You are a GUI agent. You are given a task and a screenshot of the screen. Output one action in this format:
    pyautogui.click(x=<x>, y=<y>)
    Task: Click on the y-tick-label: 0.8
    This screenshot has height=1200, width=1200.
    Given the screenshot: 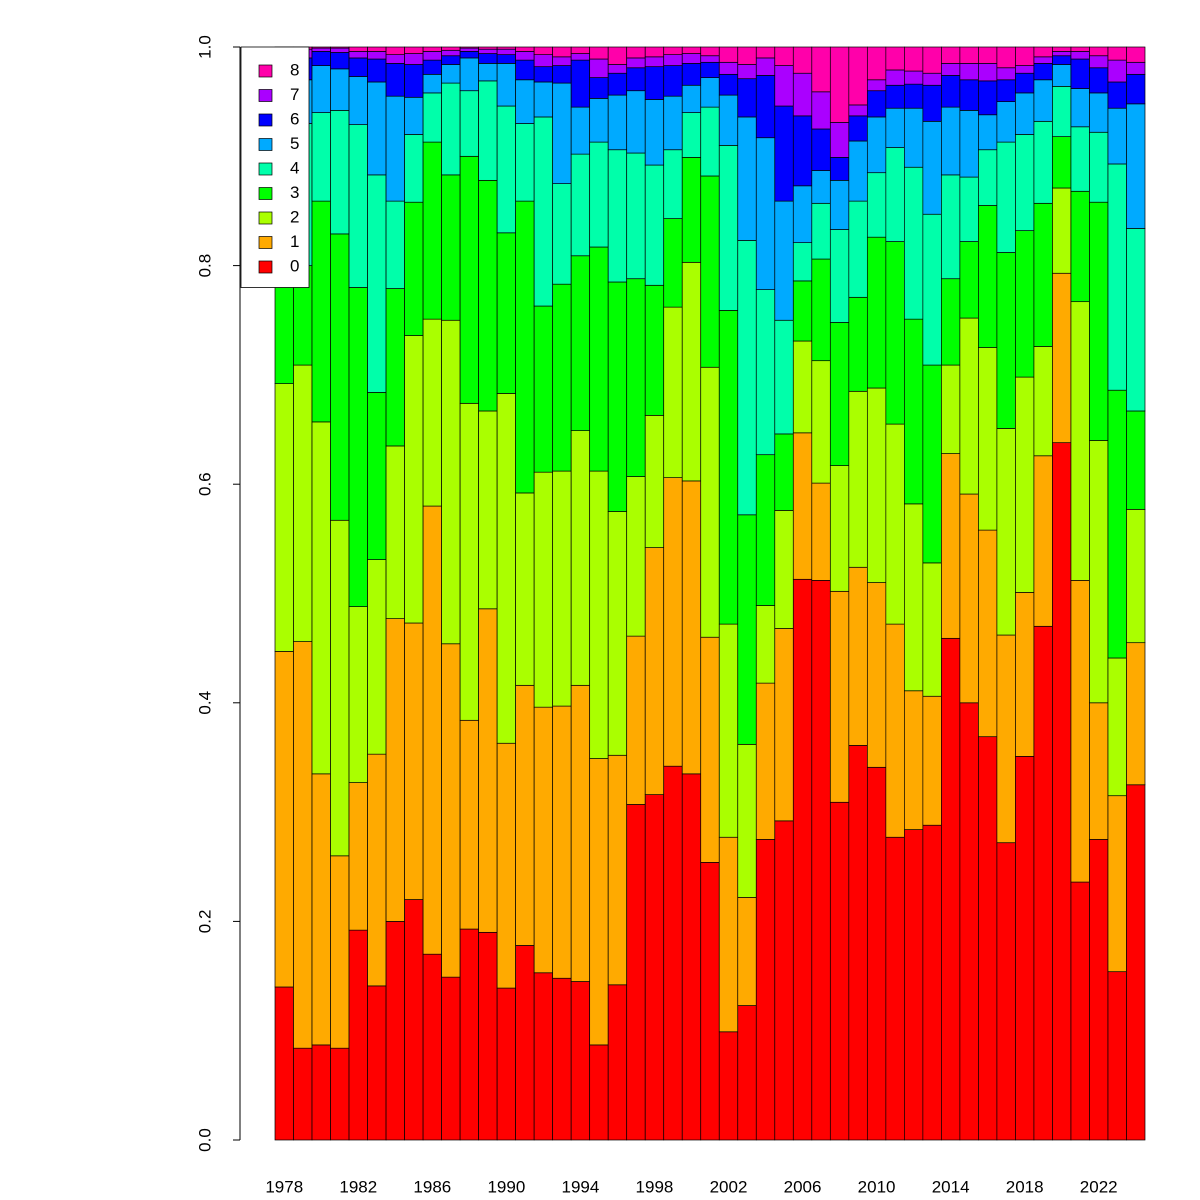 What is the action you would take?
    pyautogui.click(x=204, y=266)
    